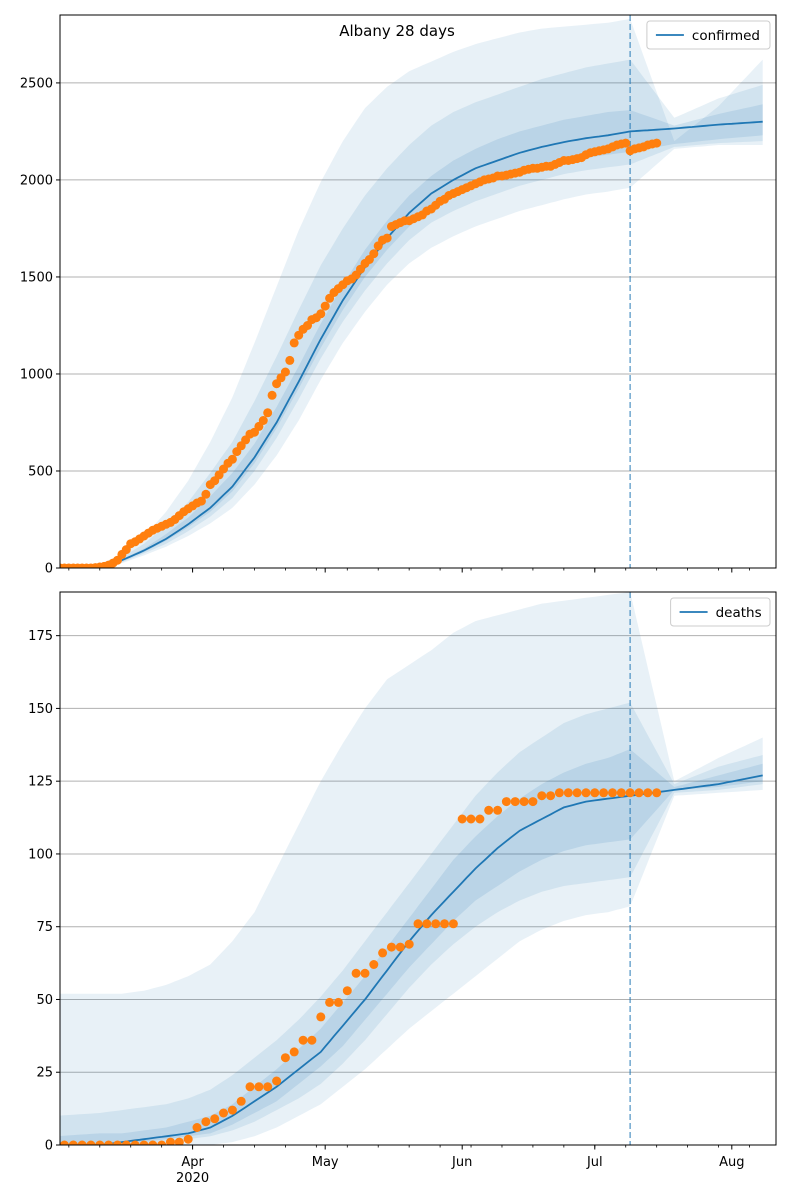  I want to click on y-tick-label: 75, so click(44, 927).